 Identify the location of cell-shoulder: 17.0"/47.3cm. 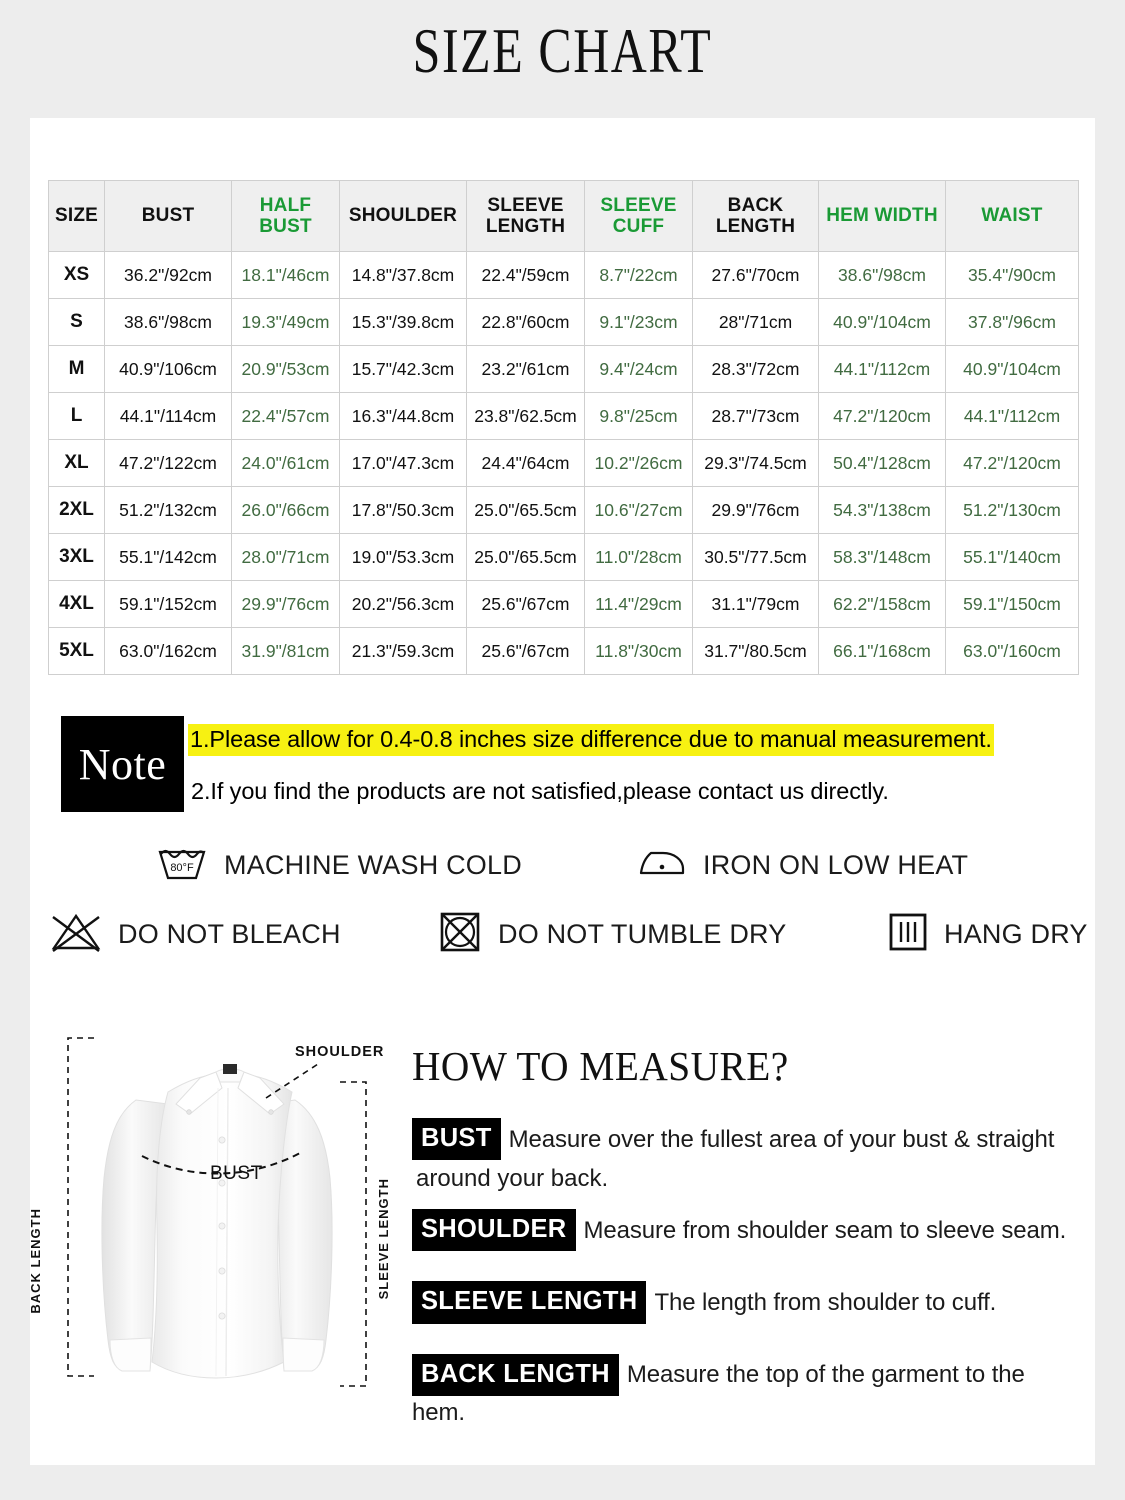
(403, 463).